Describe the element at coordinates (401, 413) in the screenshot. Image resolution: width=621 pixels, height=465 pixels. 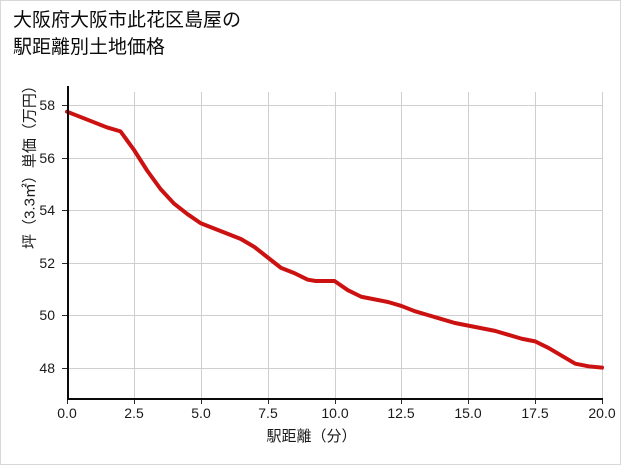
I see `x-tick-label-12.5: 12.5` at that location.